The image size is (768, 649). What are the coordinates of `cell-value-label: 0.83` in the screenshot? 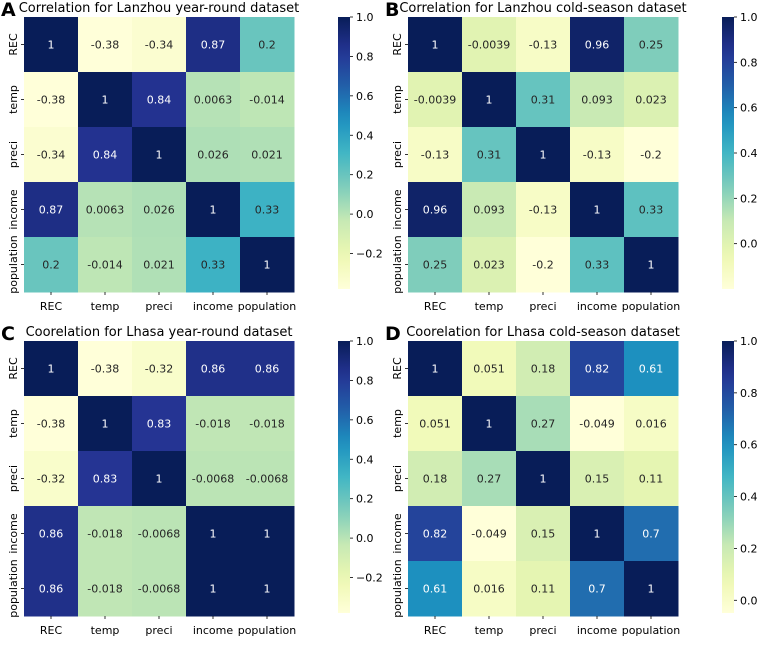 It's located at (105, 479).